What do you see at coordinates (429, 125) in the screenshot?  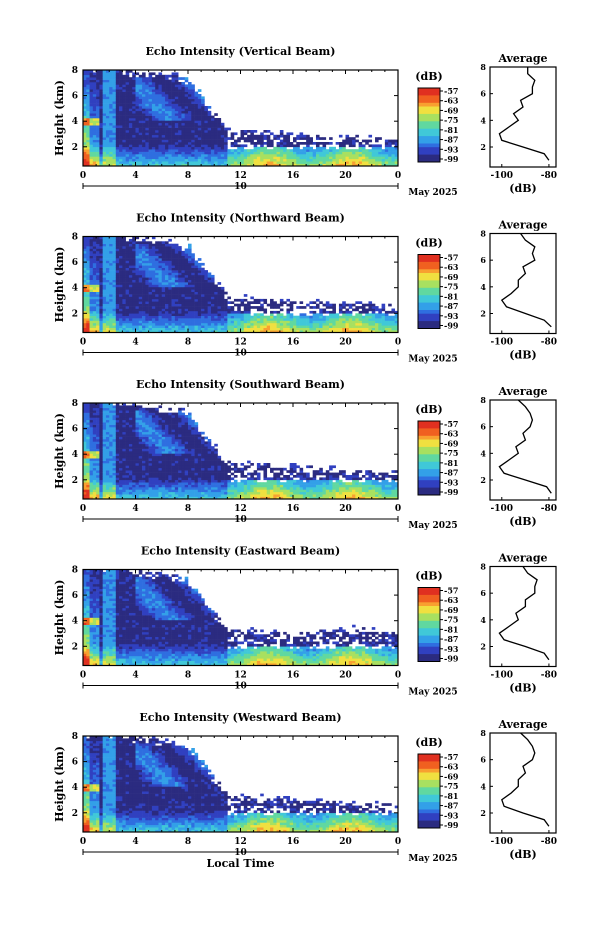 I see `colorbar-frame` at bounding box center [429, 125].